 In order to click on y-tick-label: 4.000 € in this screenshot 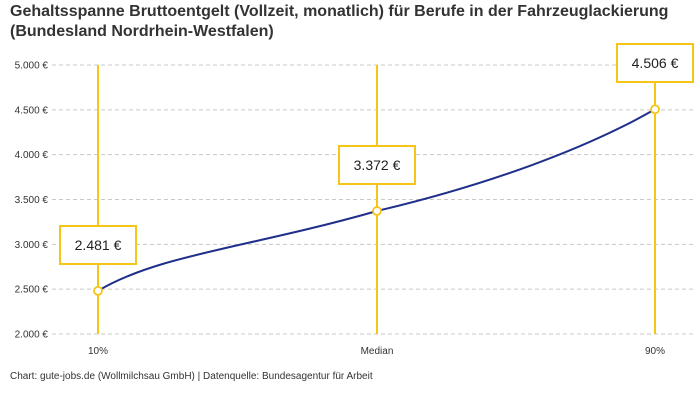, I will do `click(32, 155)`.